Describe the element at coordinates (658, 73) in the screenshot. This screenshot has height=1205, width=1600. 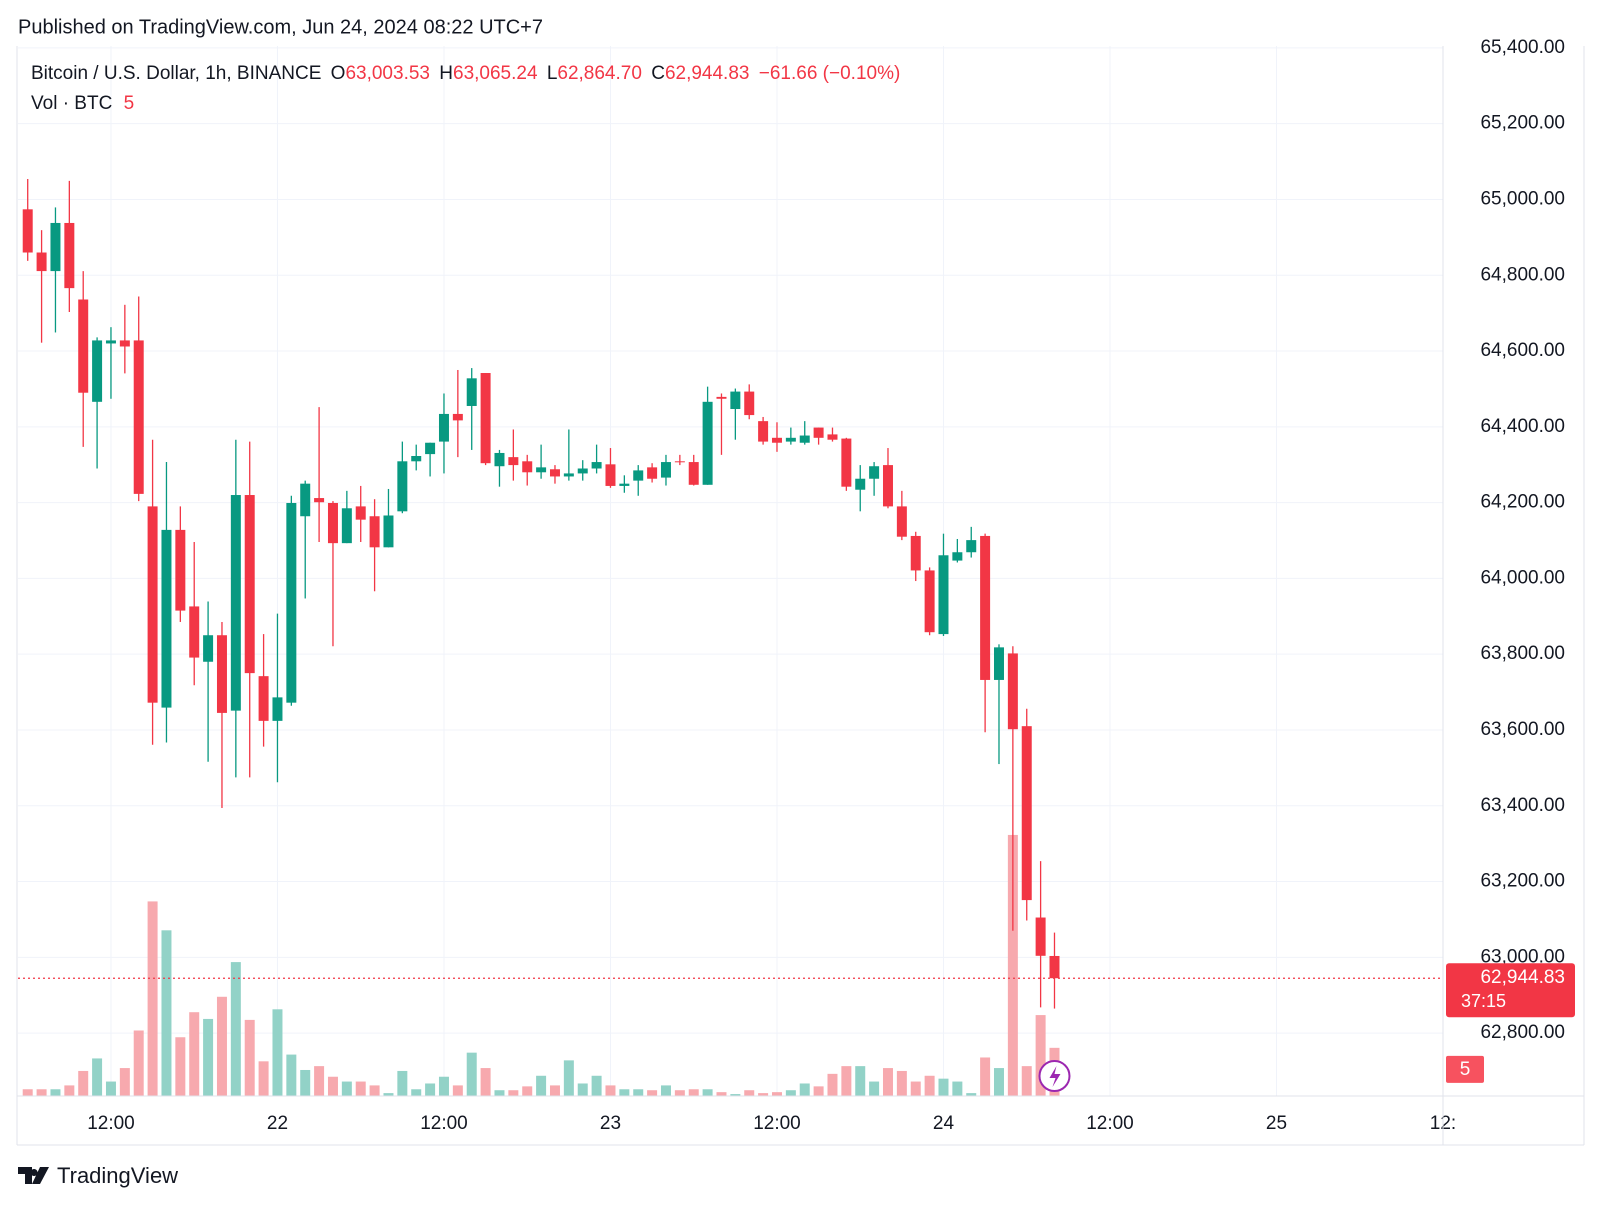
I see `legend-label: C` at that location.